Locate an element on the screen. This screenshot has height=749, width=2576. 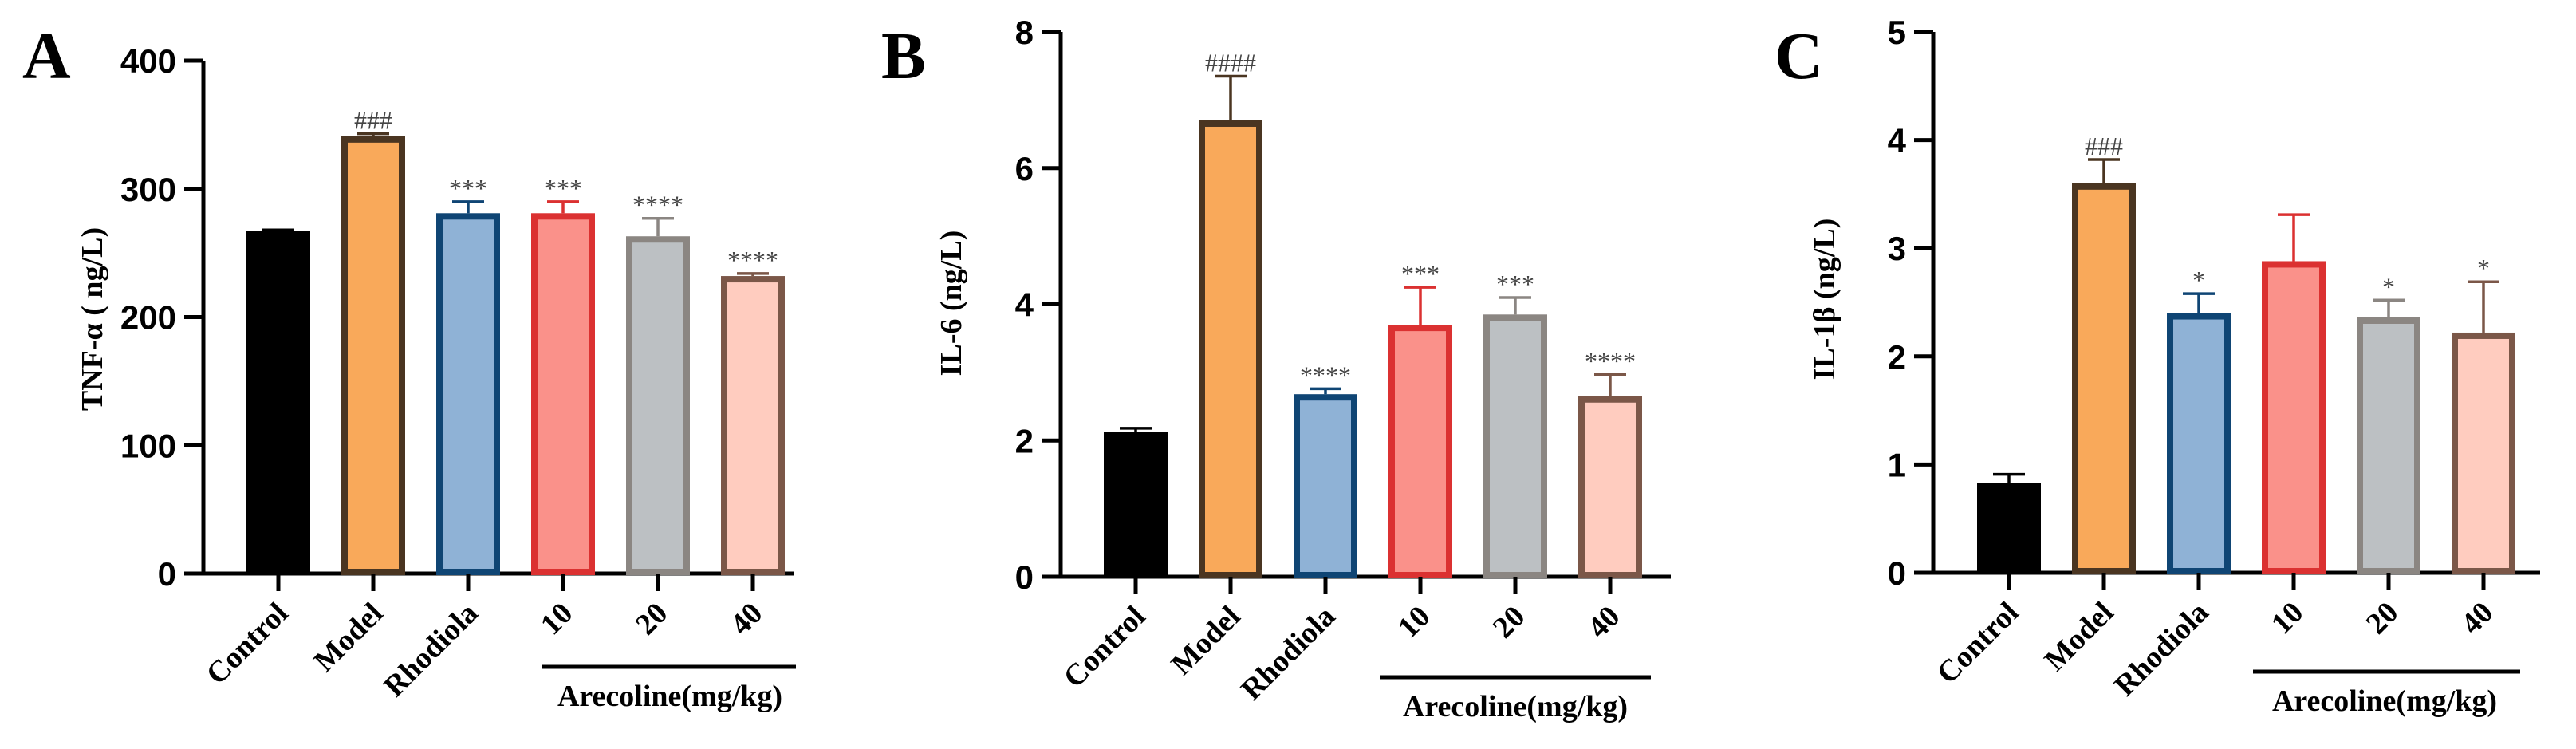
panel-b-y-tick-label: 4 is located at coordinates (1024, 305).